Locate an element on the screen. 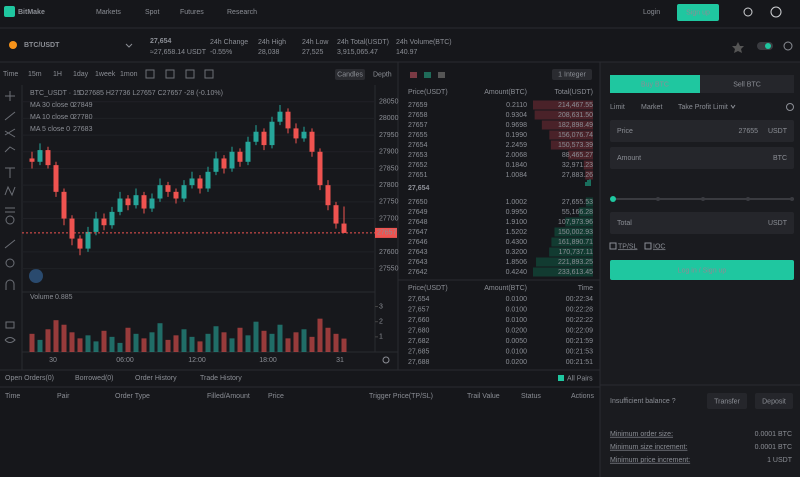  orders-column: Time is located at coordinates (12, 396).